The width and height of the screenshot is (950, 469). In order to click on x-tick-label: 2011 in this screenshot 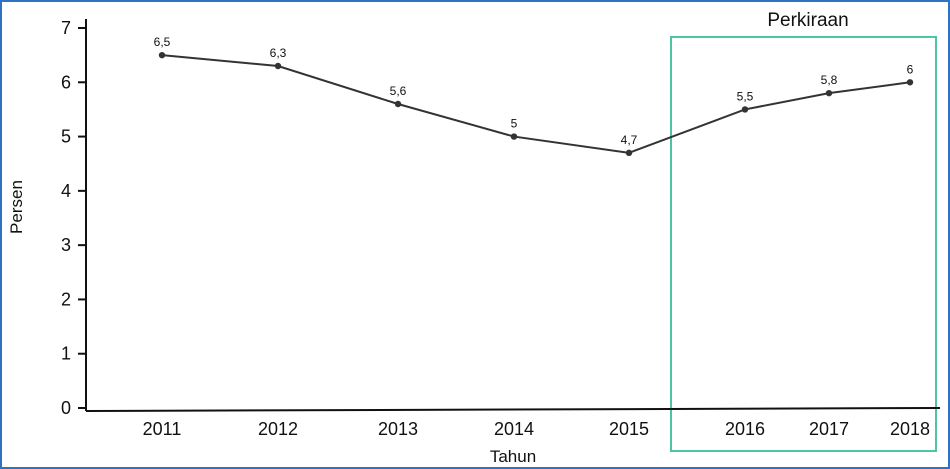, I will do `click(162, 429)`.